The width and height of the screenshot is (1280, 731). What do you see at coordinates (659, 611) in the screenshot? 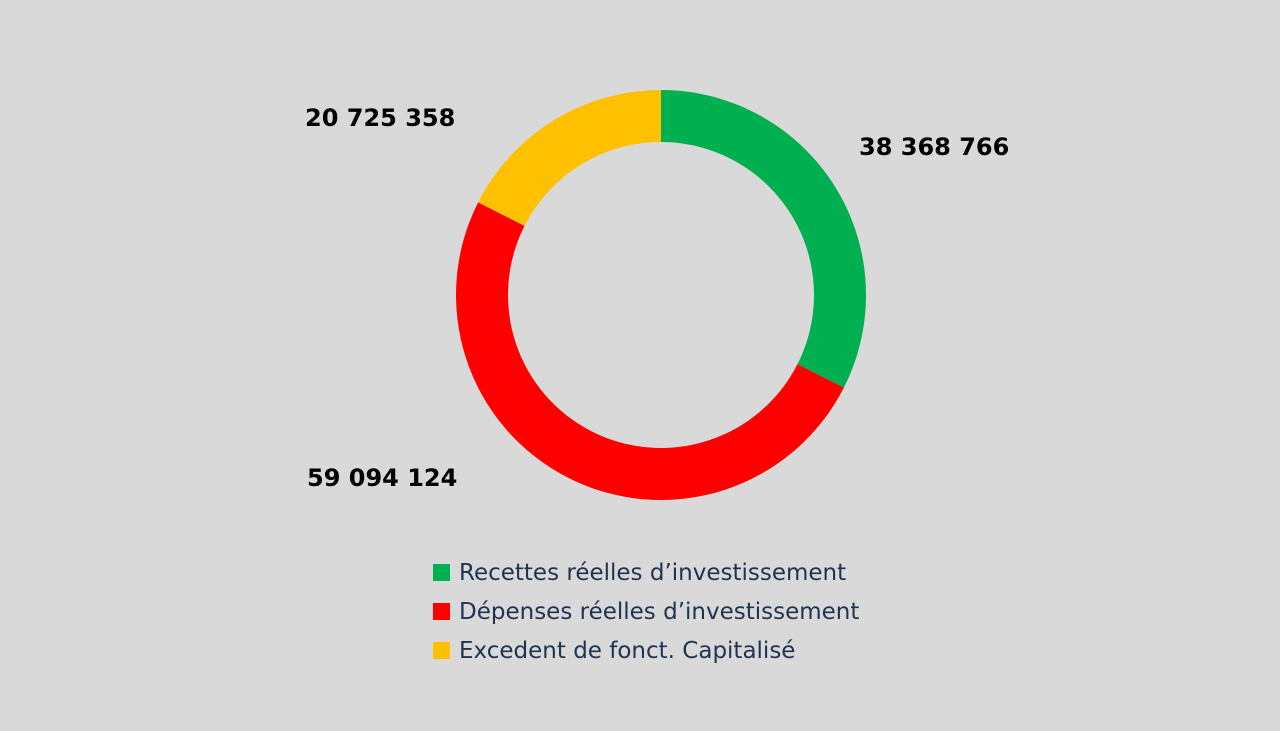
I see `legend-label-depenses: Dépenses réelles d’investissement` at bounding box center [659, 611].